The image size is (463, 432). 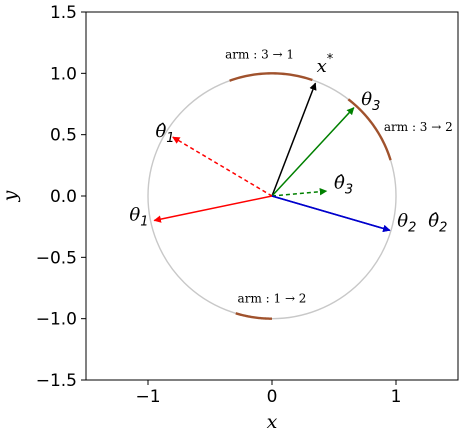 What do you see at coordinates (331, 214) in the screenshot?
I see `theta2-hat-vector` at bounding box center [331, 214].